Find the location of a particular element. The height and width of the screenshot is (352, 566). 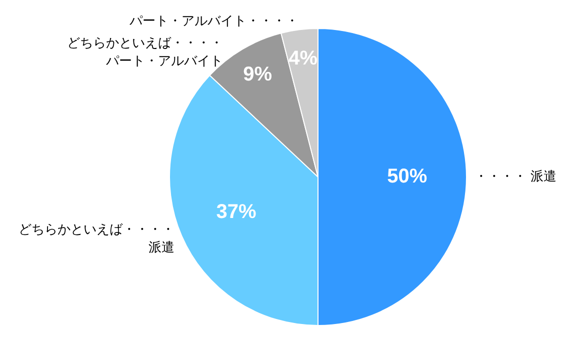

slice-label: どちらかといえば・・・・派遣 is located at coordinates (96, 239).